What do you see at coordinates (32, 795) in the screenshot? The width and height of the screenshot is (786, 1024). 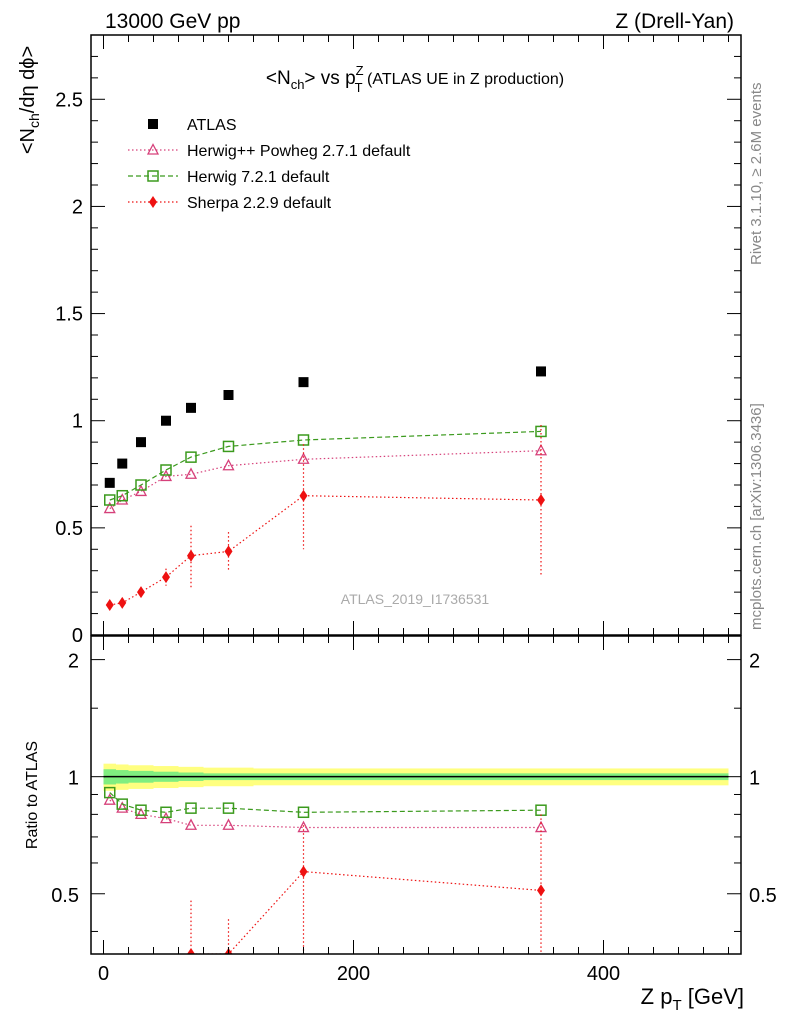 I see `ratio-ylabel: Ratio to ATLAS` at bounding box center [32, 795].